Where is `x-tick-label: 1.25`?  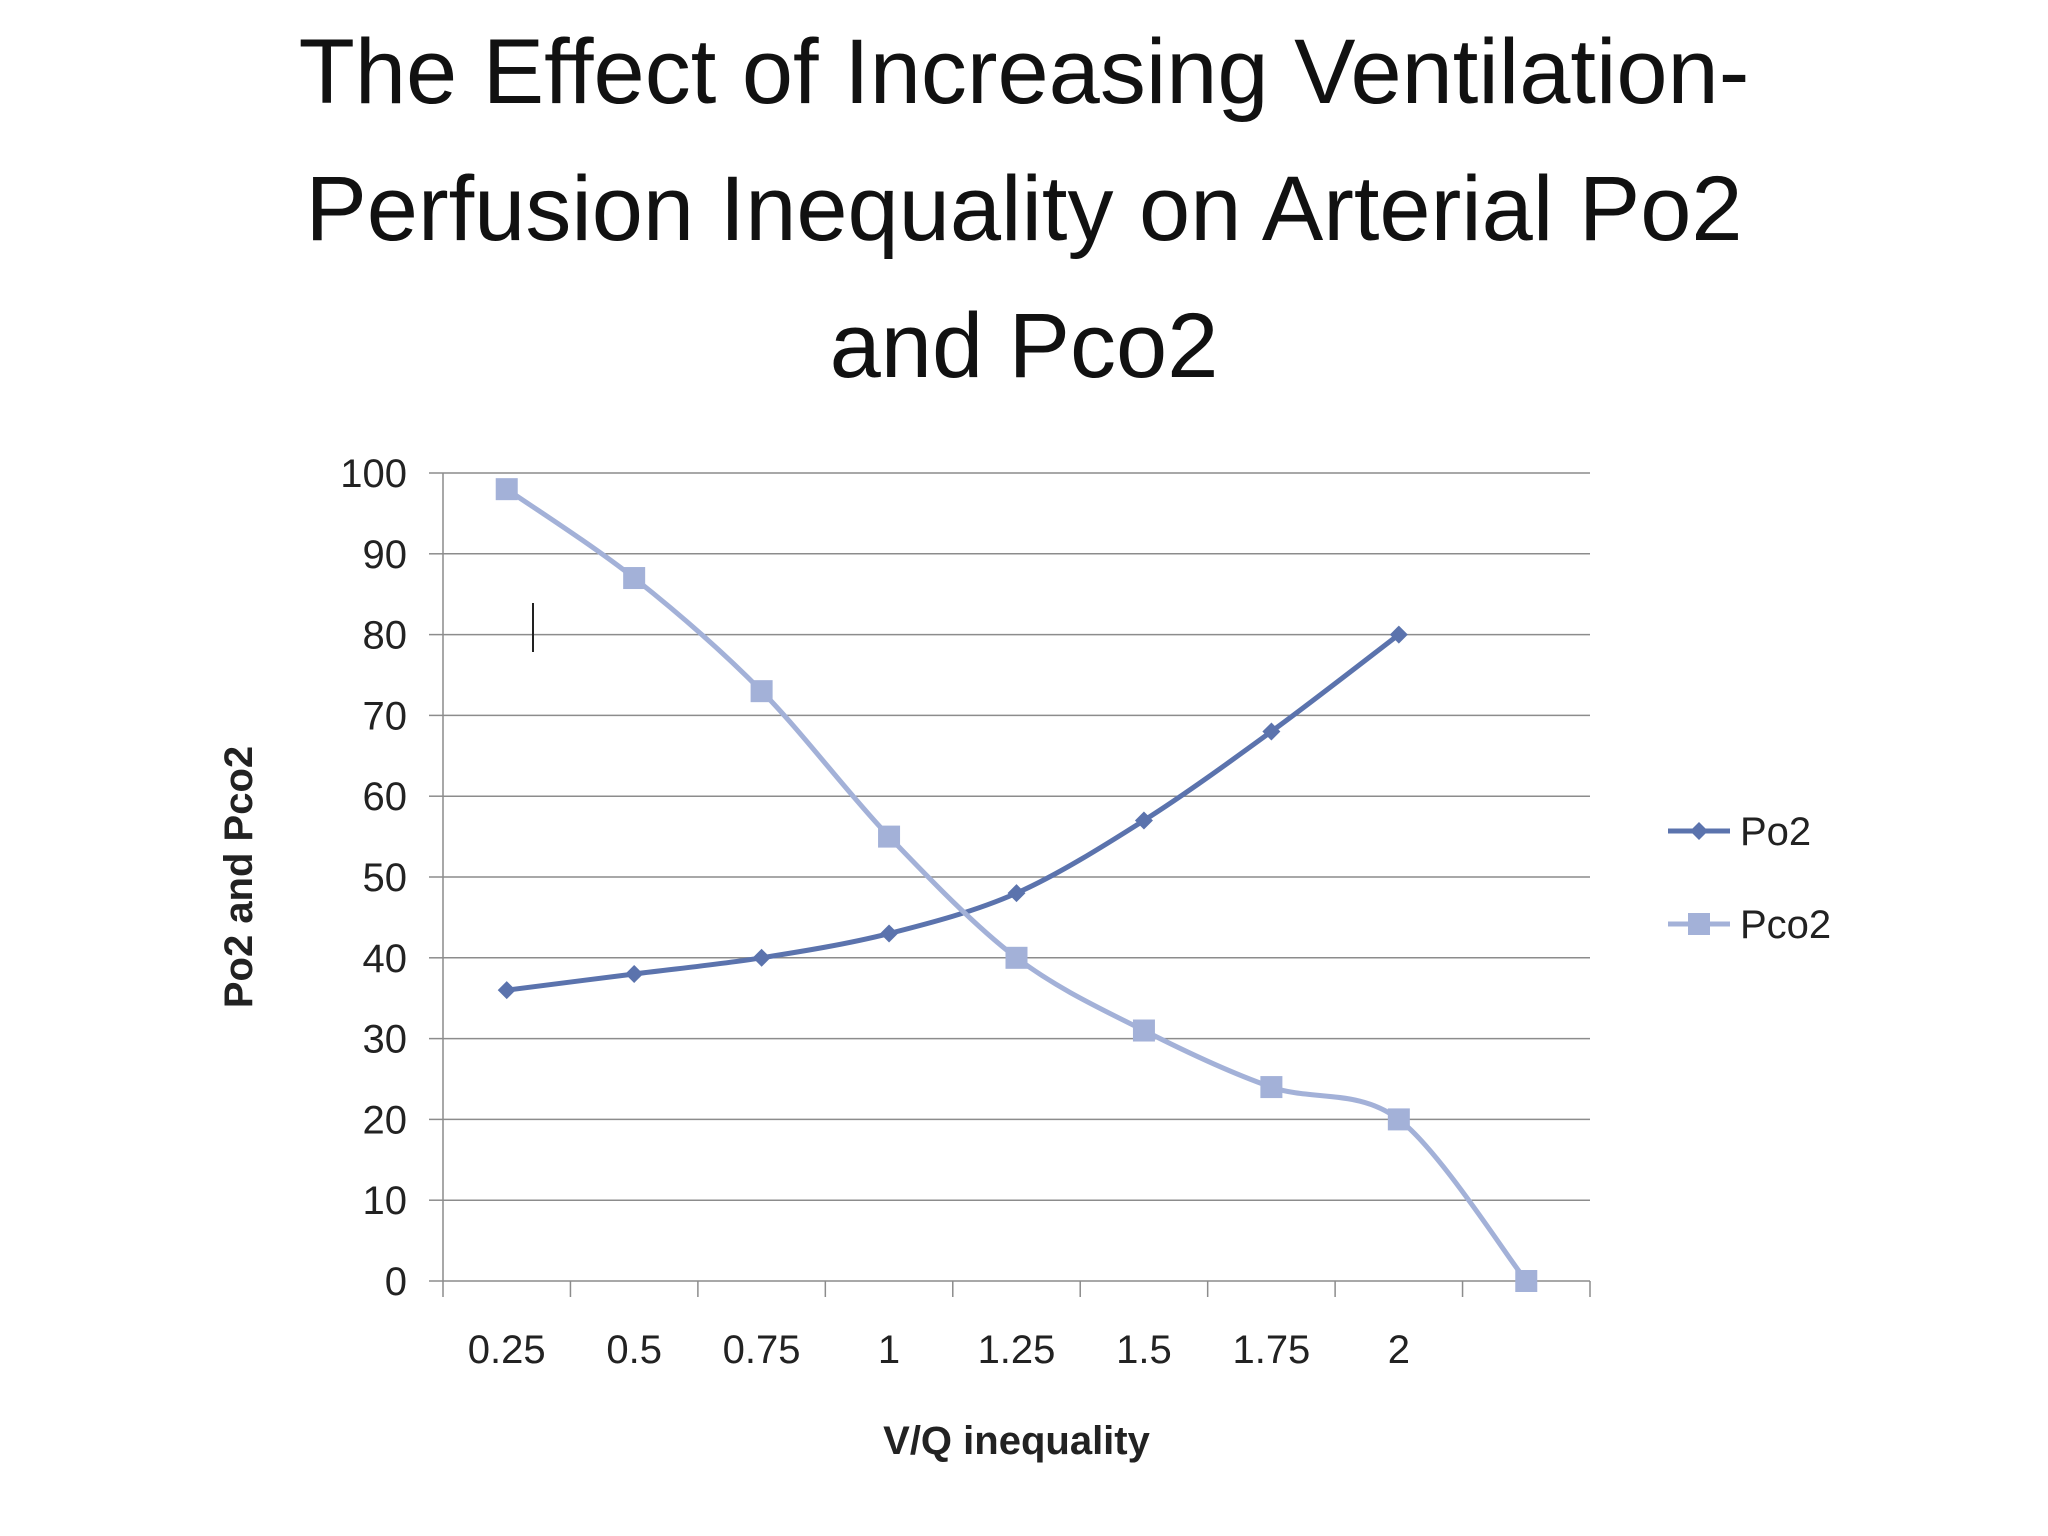
x-tick-label: 1.25 is located at coordinates (1017, 1350).